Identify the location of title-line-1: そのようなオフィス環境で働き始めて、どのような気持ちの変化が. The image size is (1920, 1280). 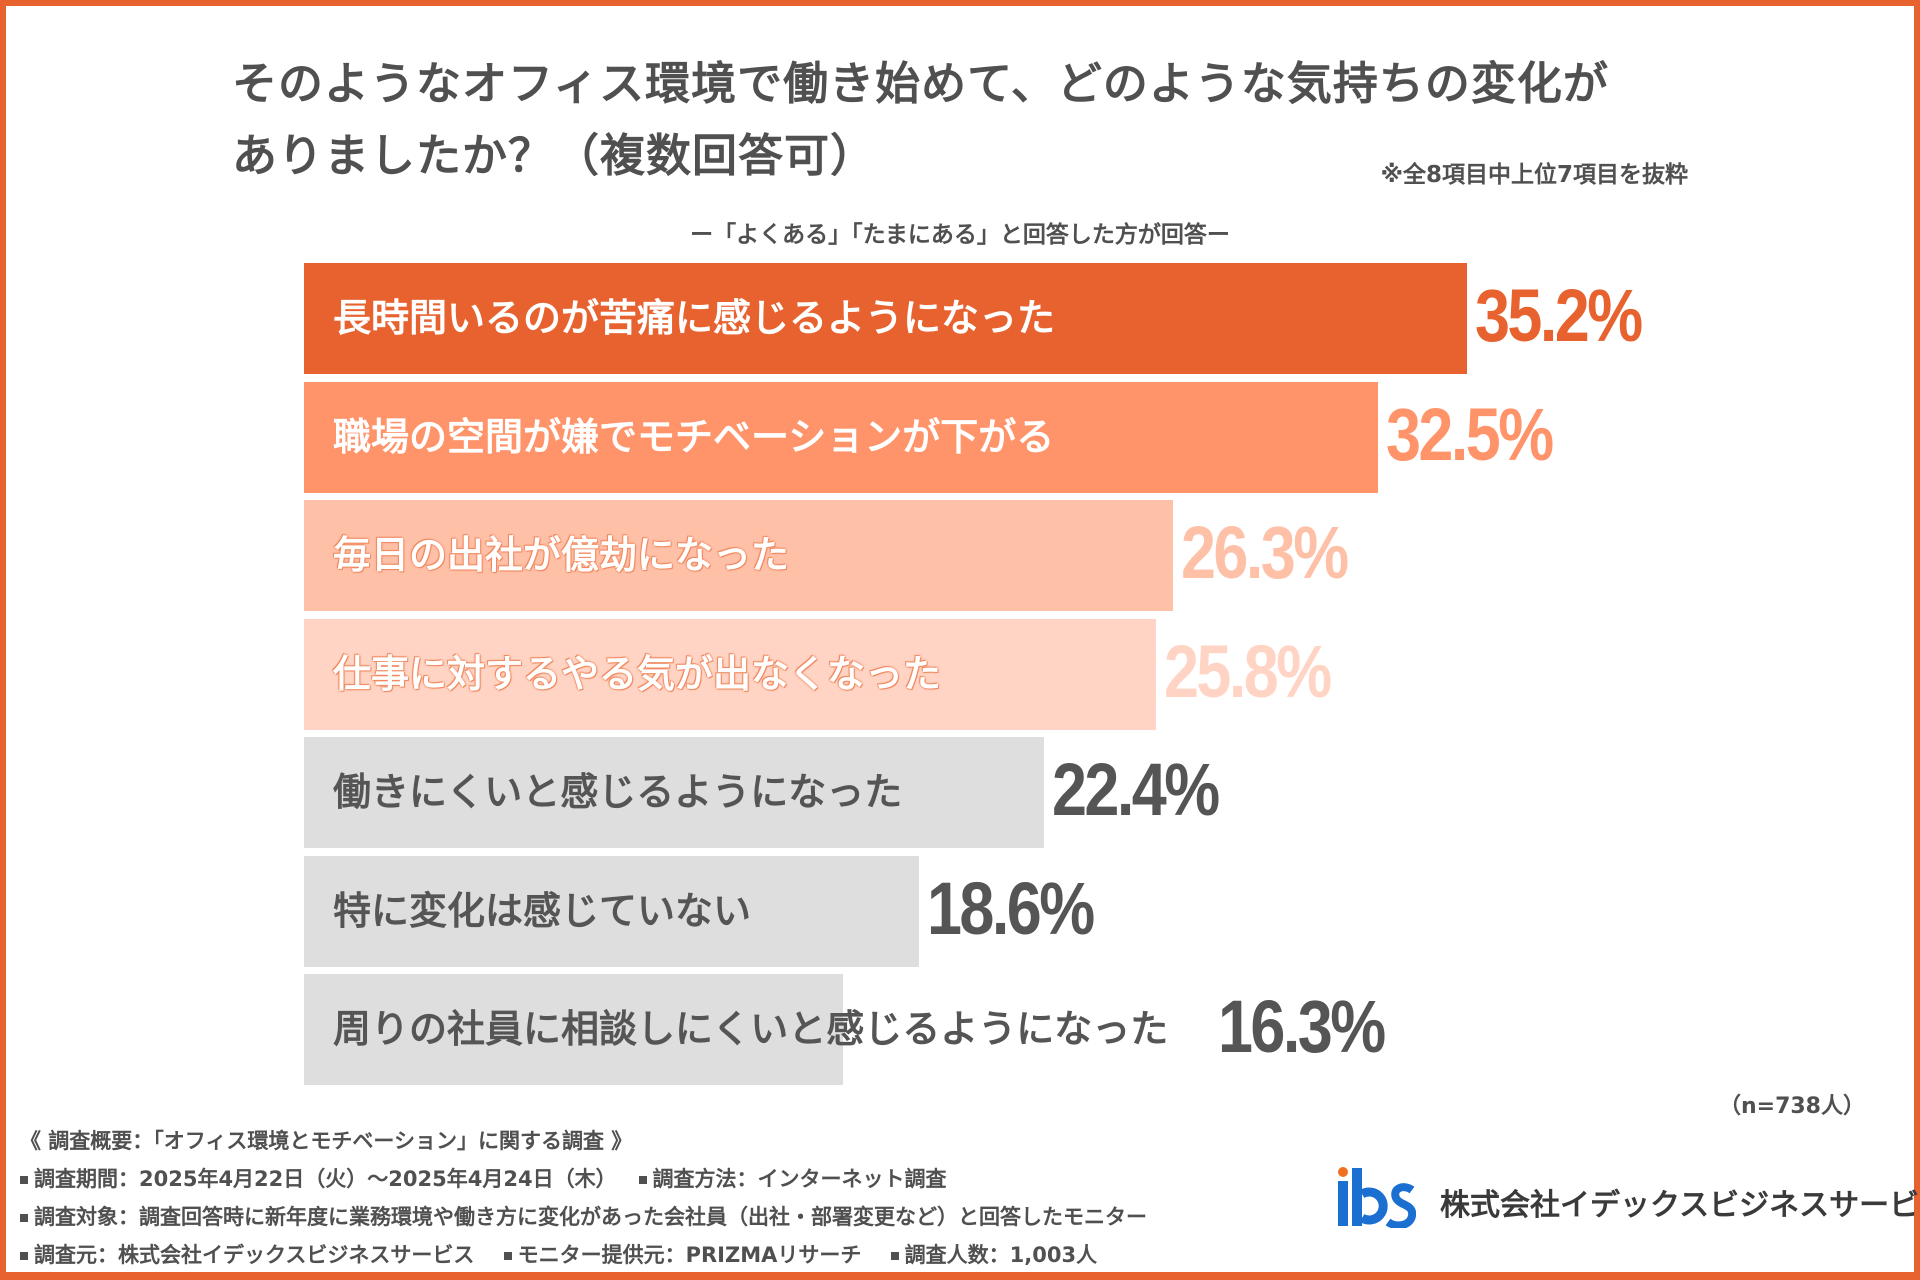
(920, 83).